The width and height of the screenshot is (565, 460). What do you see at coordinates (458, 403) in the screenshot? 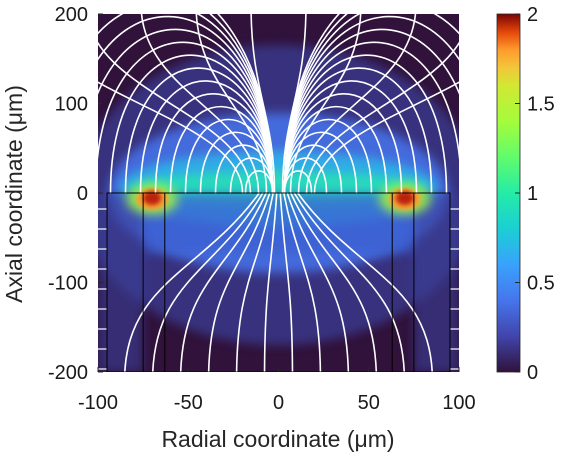
I see `x-tick-label: 100` at bounding box center [458, 403].